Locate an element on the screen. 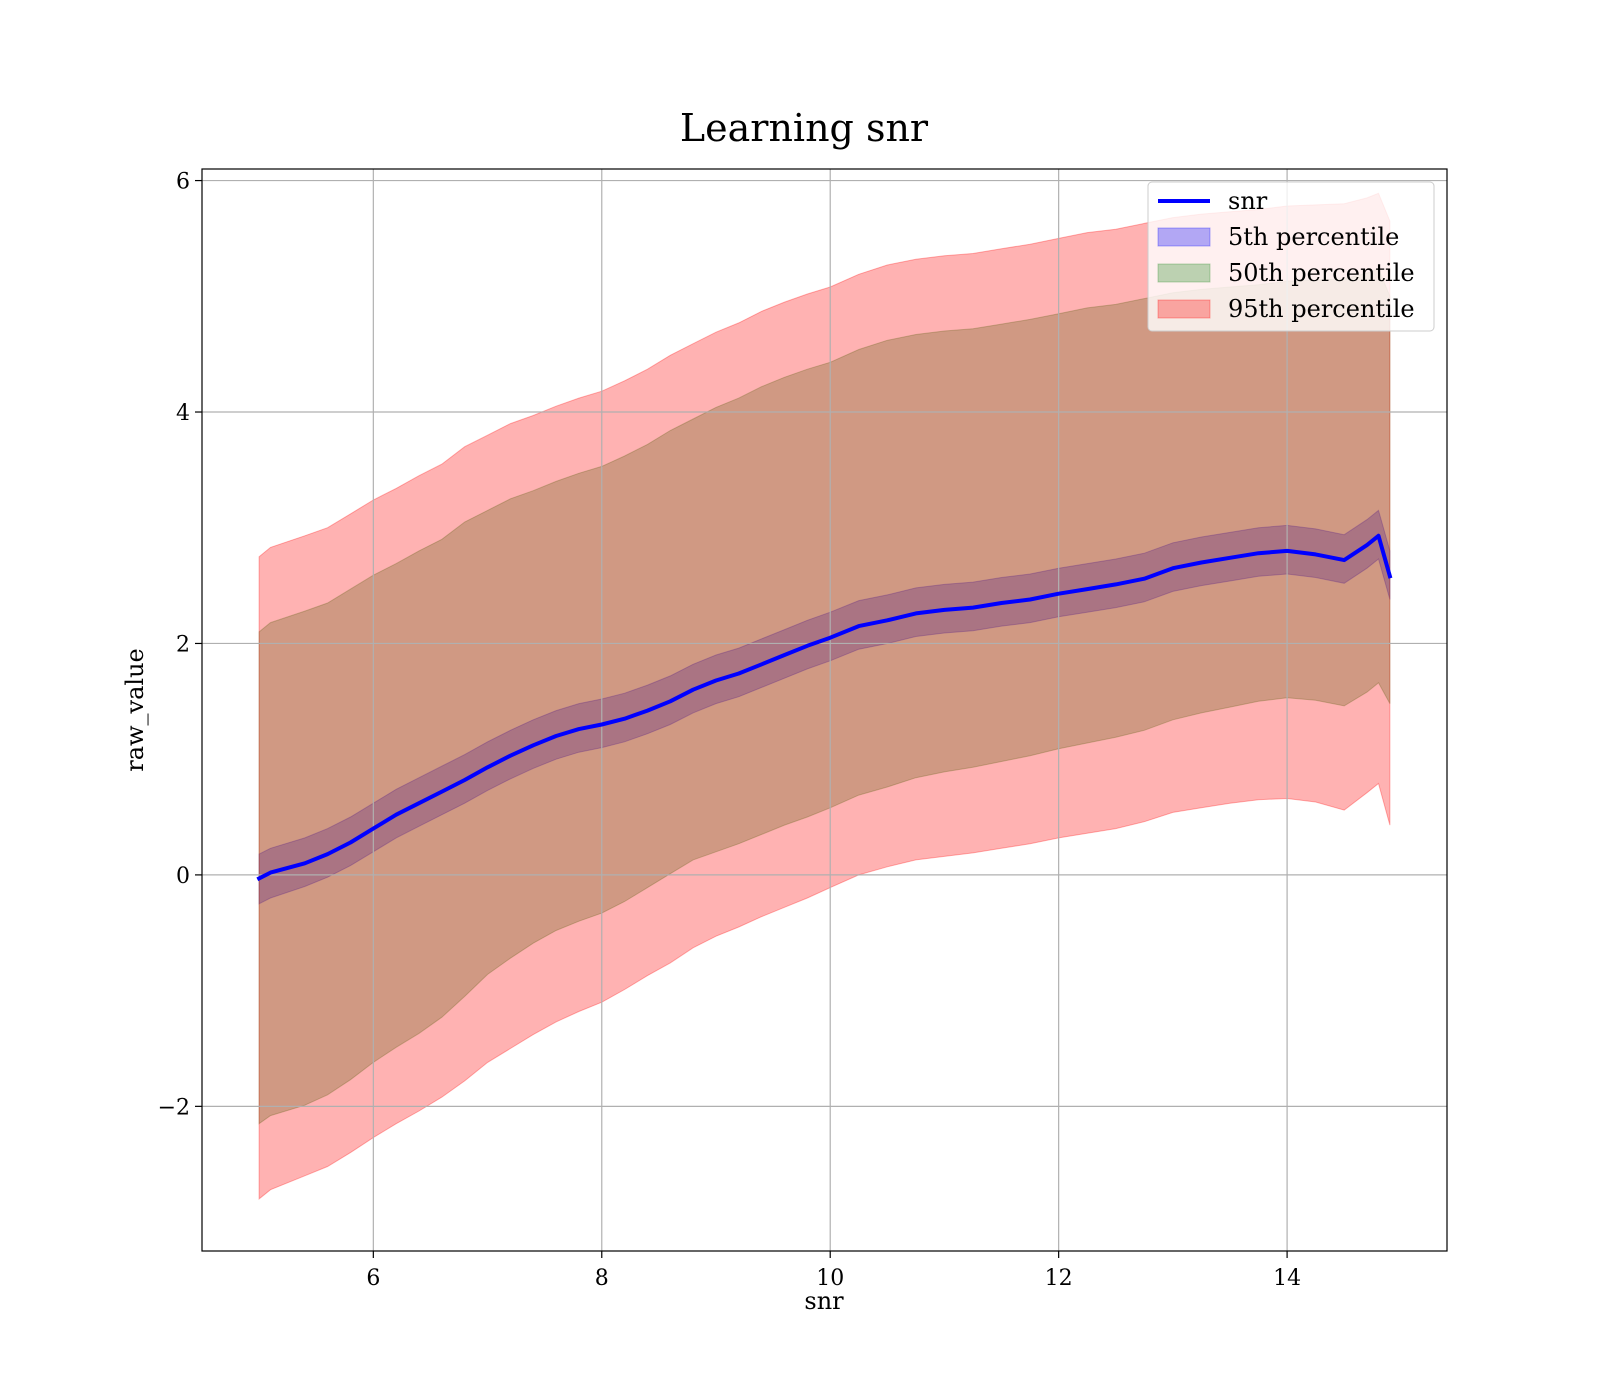 This screenshot has width=1600, height=1400. legend-box is located at coordinates (1291, 256).